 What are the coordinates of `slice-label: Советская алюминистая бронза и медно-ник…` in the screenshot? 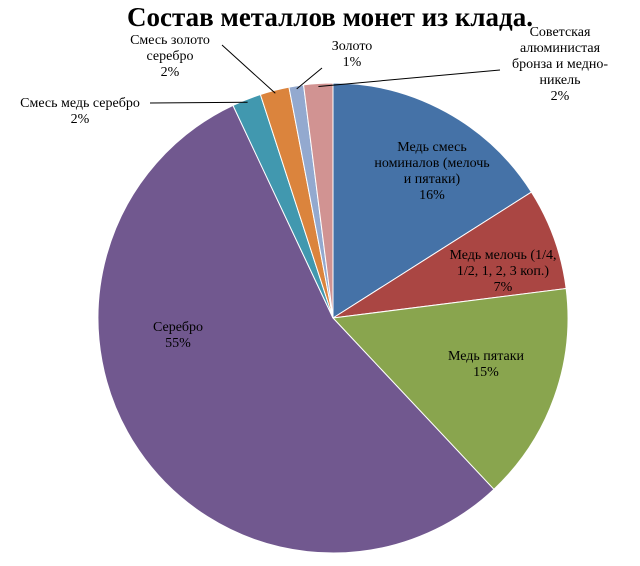 It's located at (560, 65).